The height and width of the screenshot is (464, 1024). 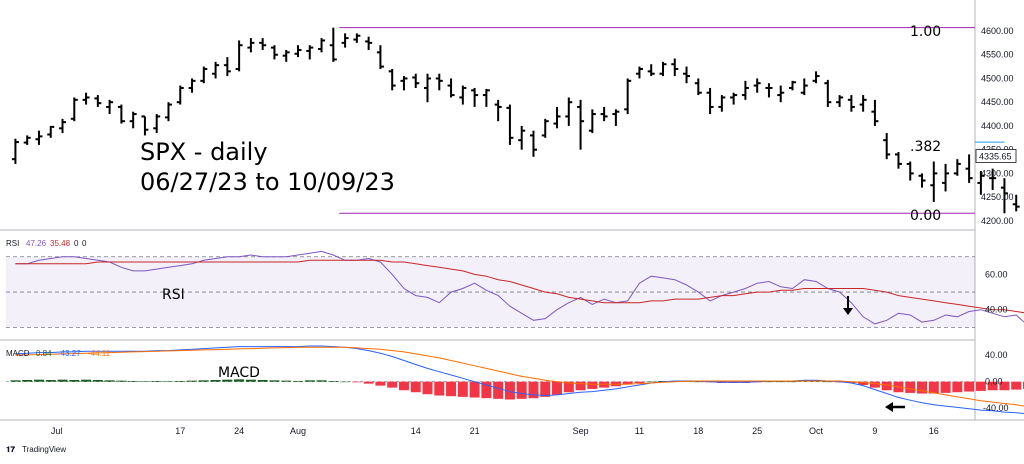 I want to click on fib-label-382: .382, so click(x=925, y=147).